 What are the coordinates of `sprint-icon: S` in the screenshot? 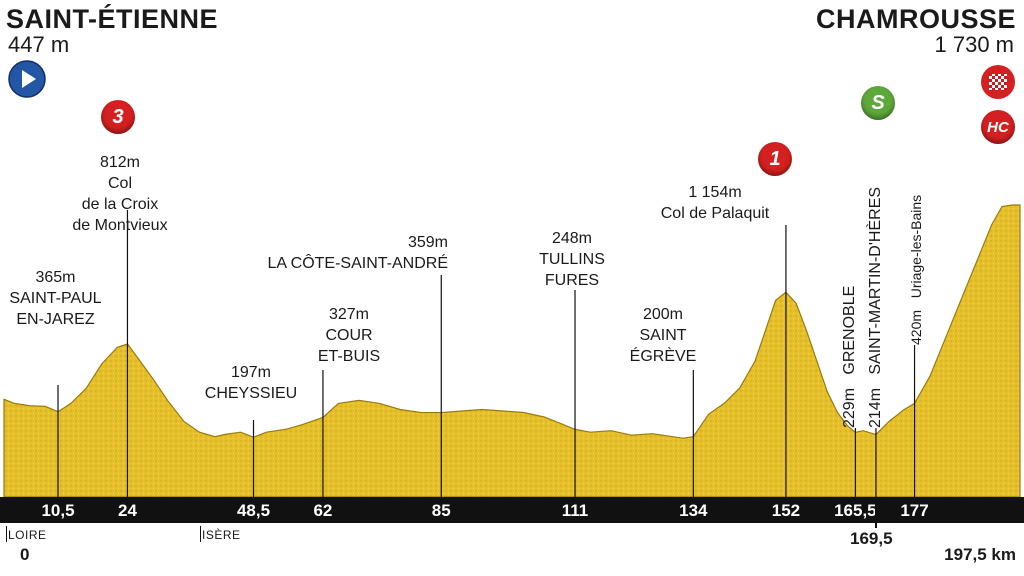 It's located at (878, 103).